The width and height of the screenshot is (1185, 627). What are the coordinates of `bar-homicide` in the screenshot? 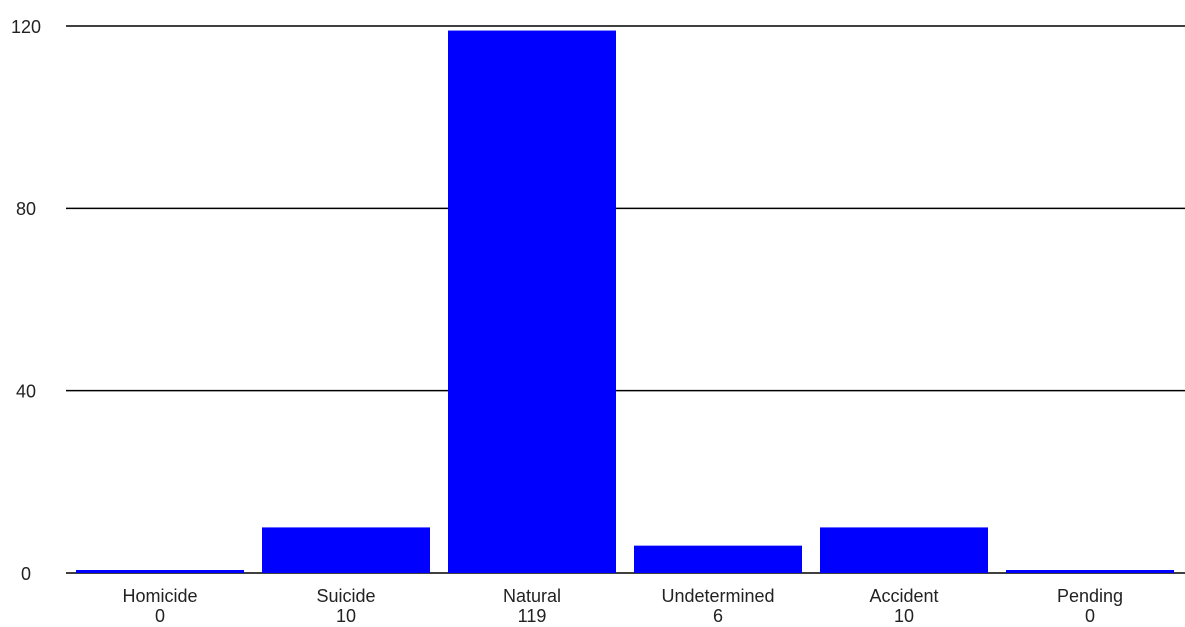 It's located at (160, 571).